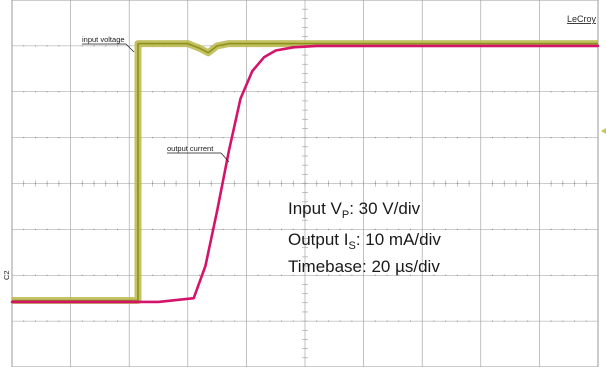 This screenshot has height=367, width=606. I want to click on output-label-leader, so click(225, 157).